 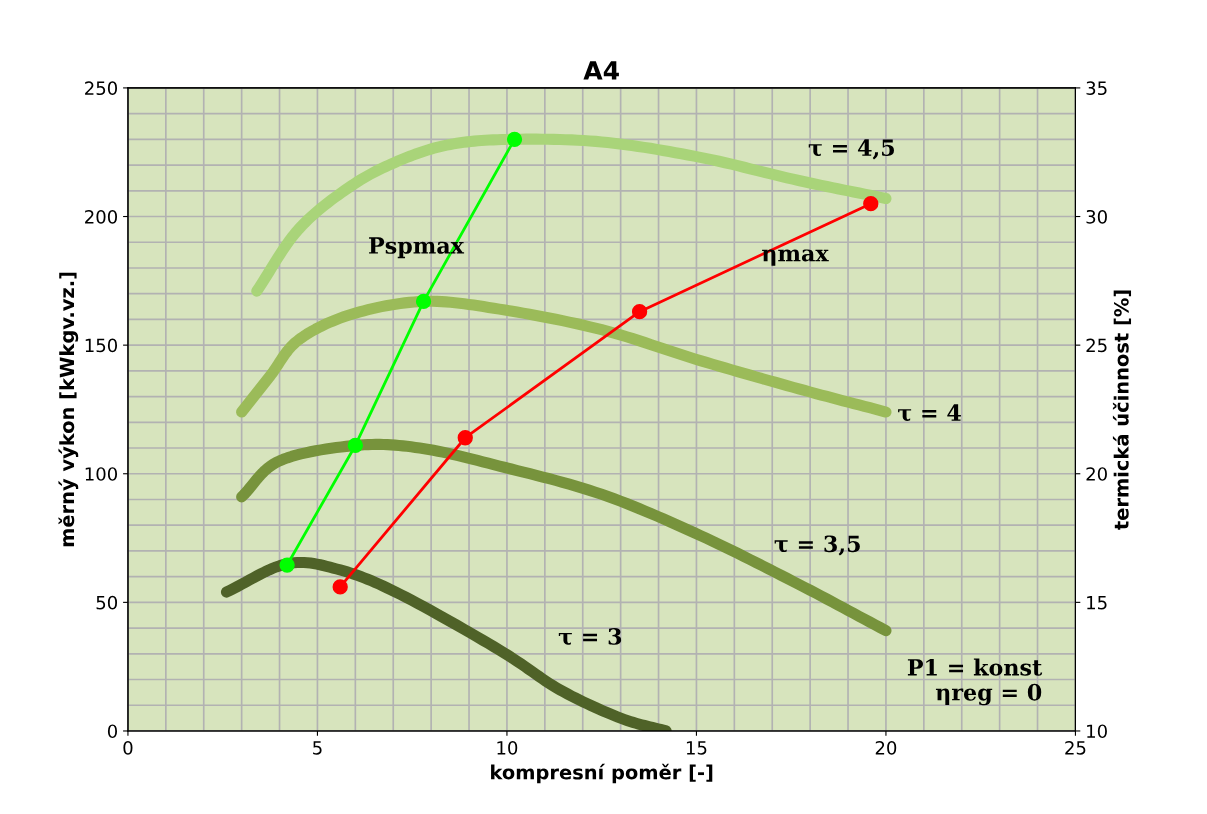 What do you see at coordinates (602, 773) in the screenshot?
I see `x-axis-title: kompresní poměr [-]` at bounding box center [602, 773].